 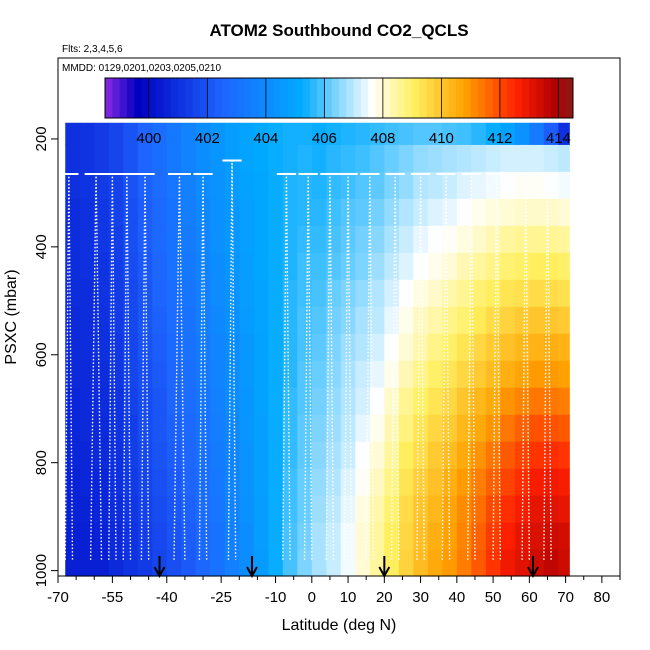 I want to click on x-tick-label: -40, so click(x=167, y=597).